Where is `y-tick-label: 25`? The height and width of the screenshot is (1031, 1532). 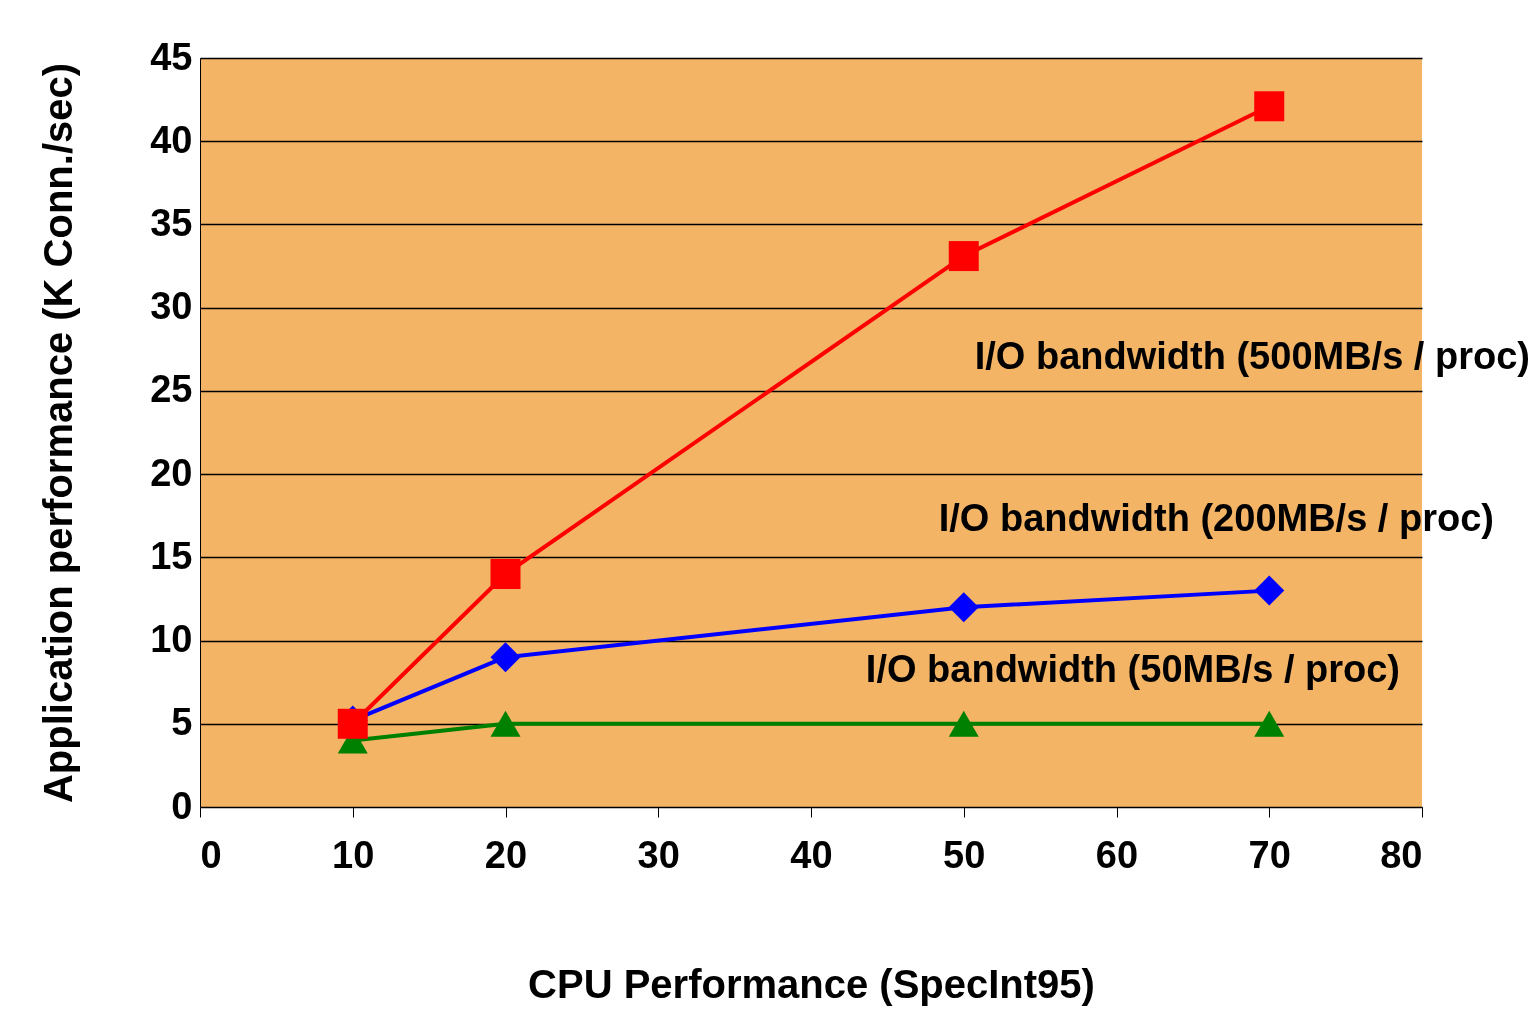 y-tick-label: 25 is located at coordinates (171, 389).